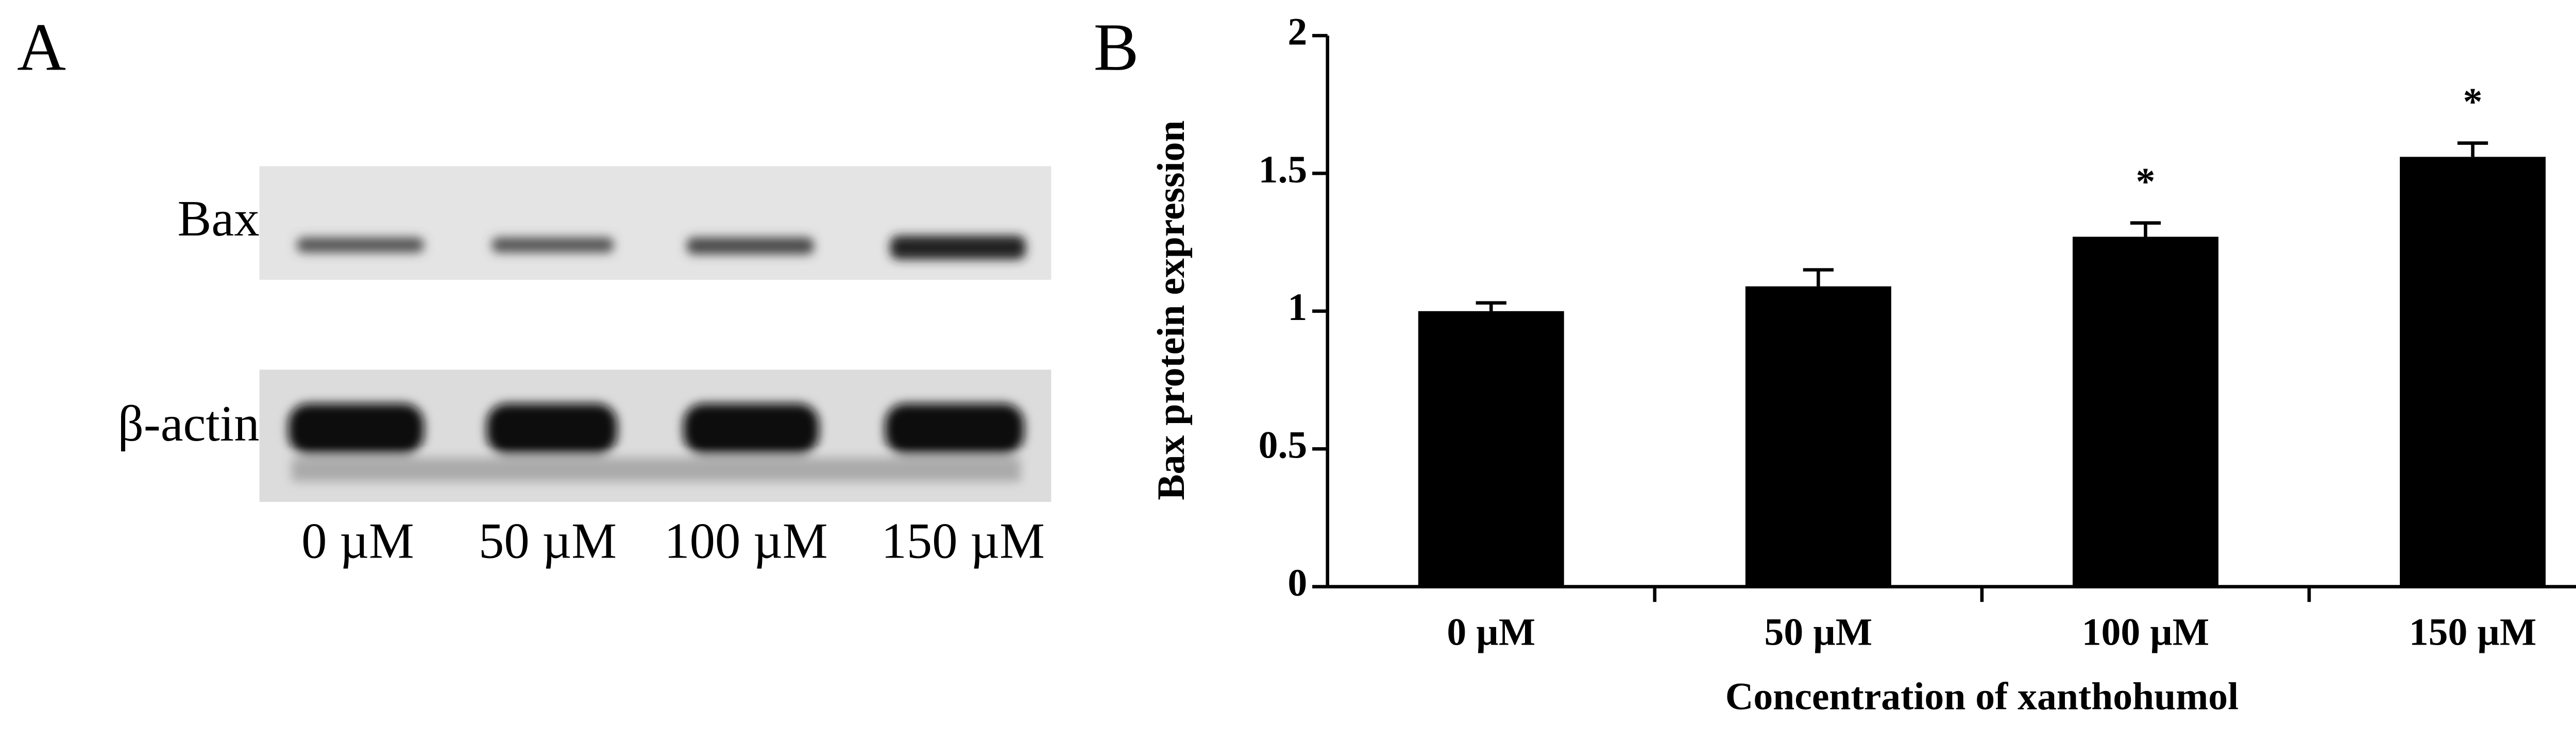 The image size is (2576, 742). Describe the element at coordinates (1283, 445) in the screenshot. I see `y-tick-label: 0.5` at that location.